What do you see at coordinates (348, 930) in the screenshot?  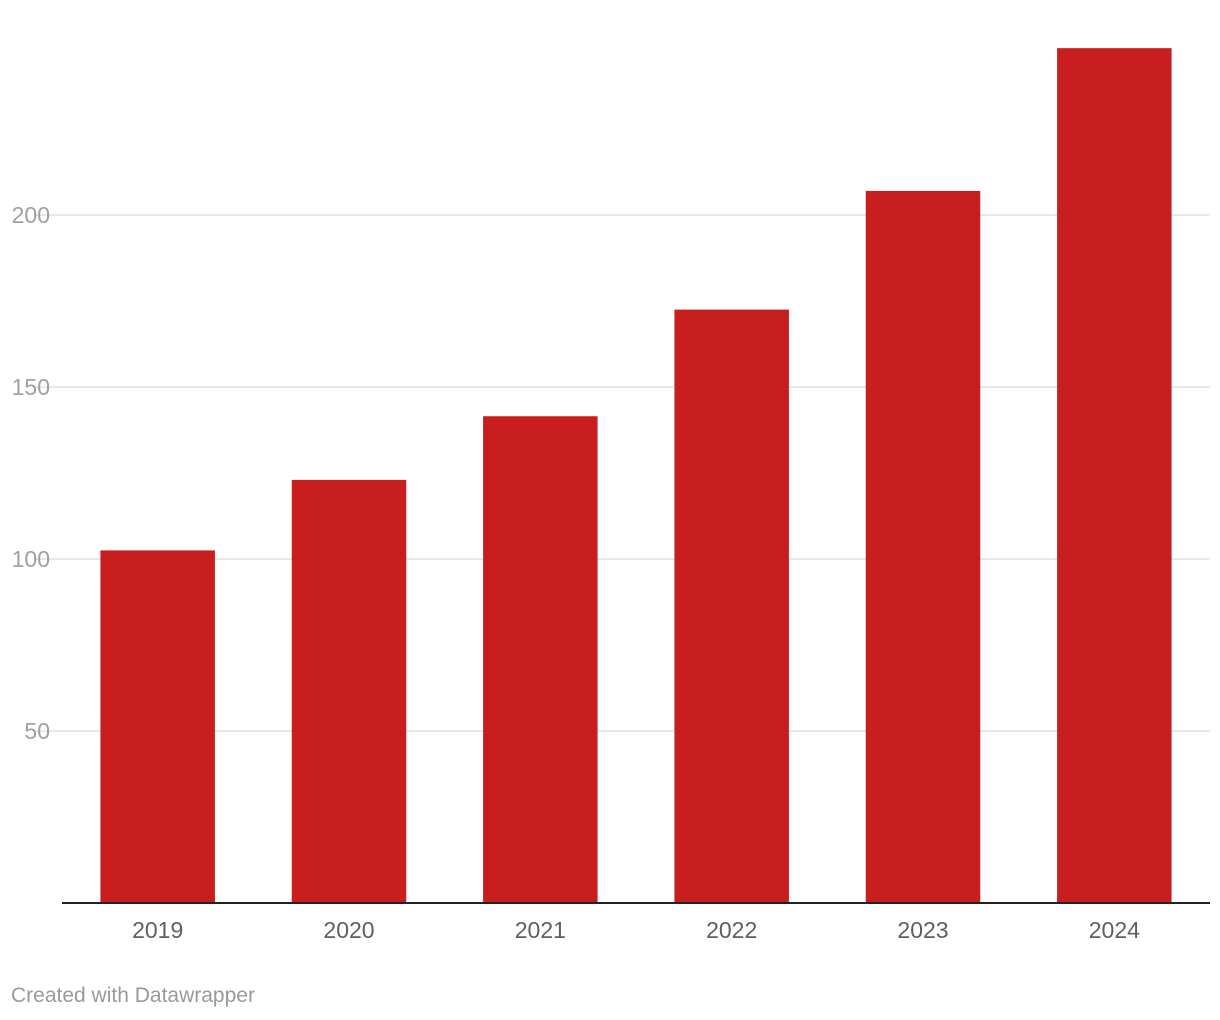 I see `x-tick-label-2020: 2020` at bounding box center [348, 930].